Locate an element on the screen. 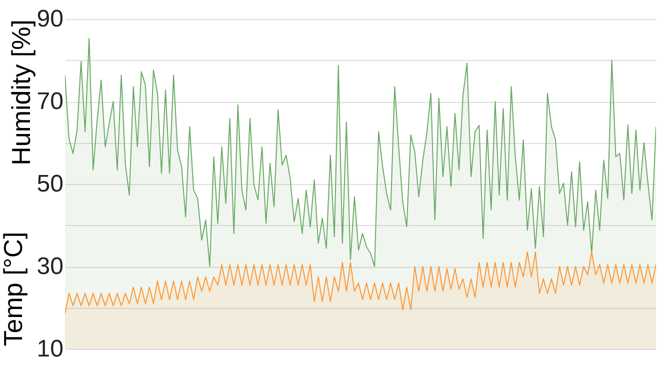 The height and width of the screenshot is (374, 665). y-tick-label: 30 is located at coordinates (50, 266).